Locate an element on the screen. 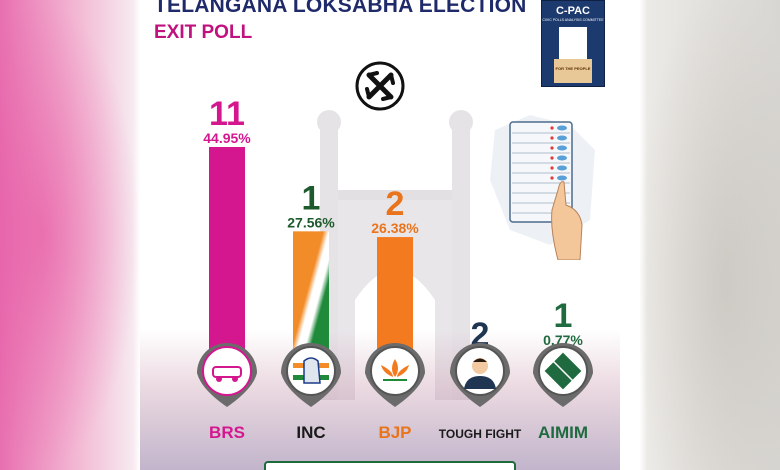 The height and width of the screenshot is (470, 780). brs-car-icon is located at coordinates (227, 371).